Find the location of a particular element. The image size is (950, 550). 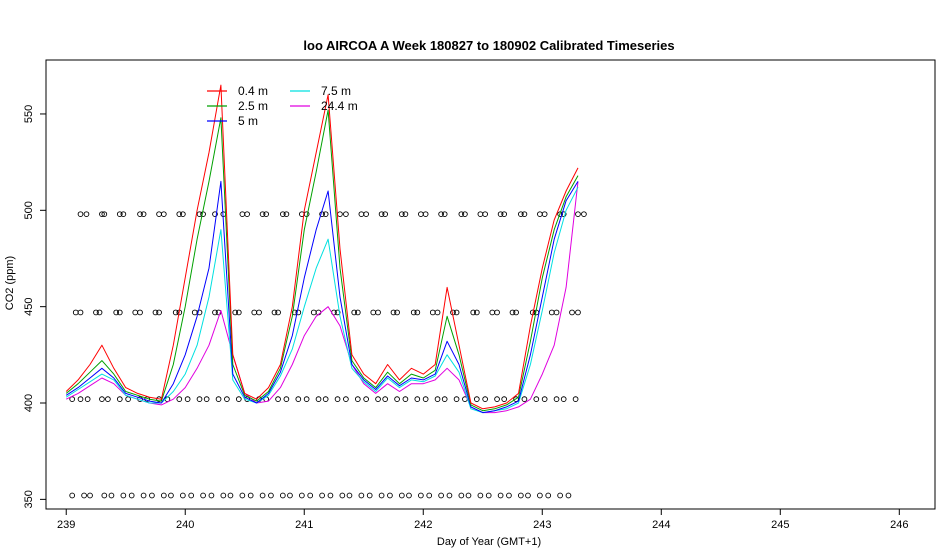

x-tick-label: 239 is located at coordinates (66, 525).